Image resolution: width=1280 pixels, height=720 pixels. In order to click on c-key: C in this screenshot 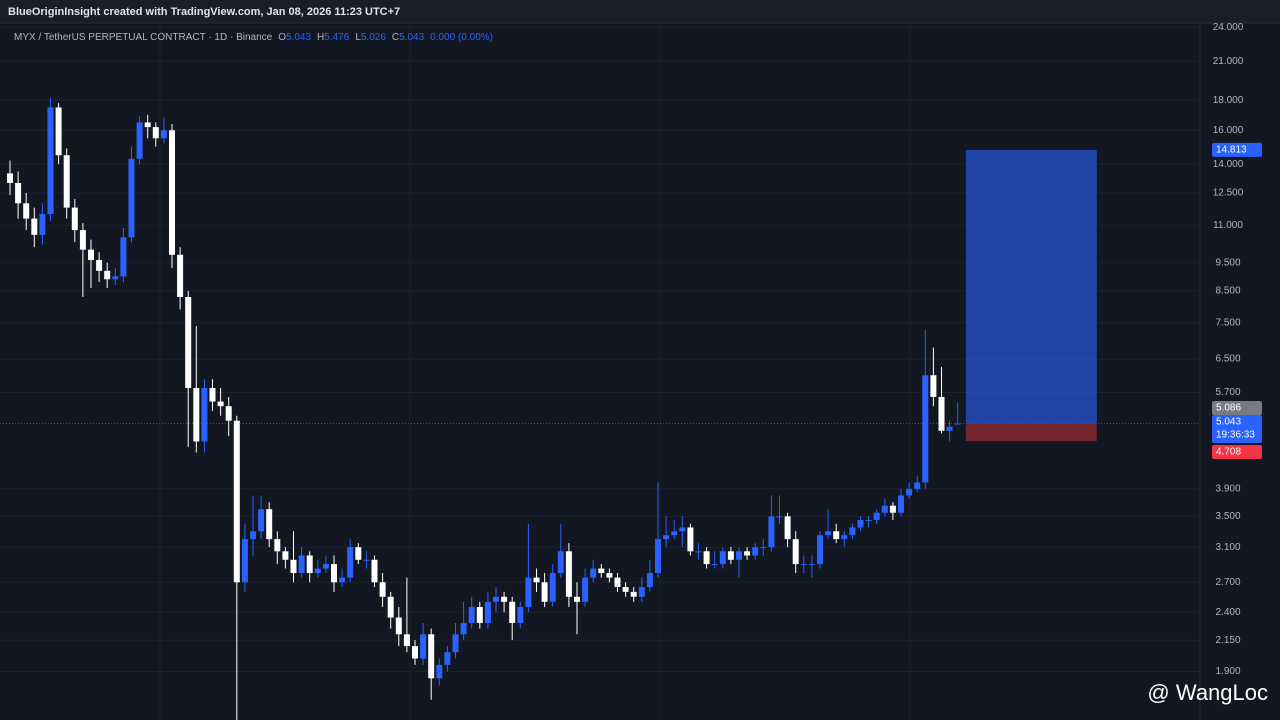, I will do `click(395, 37)`.